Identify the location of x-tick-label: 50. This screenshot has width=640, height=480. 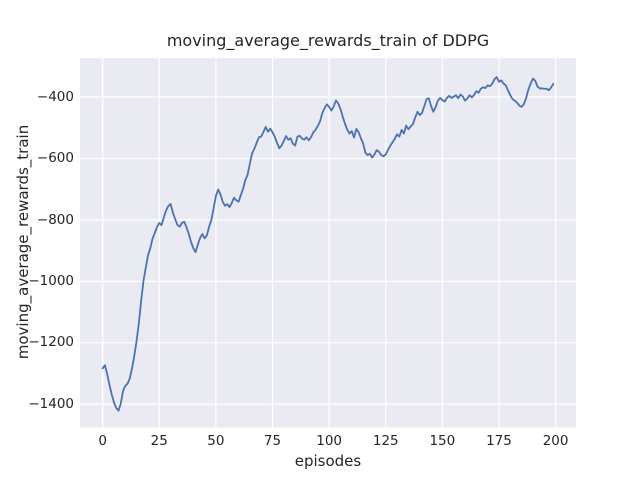
(216, 441).